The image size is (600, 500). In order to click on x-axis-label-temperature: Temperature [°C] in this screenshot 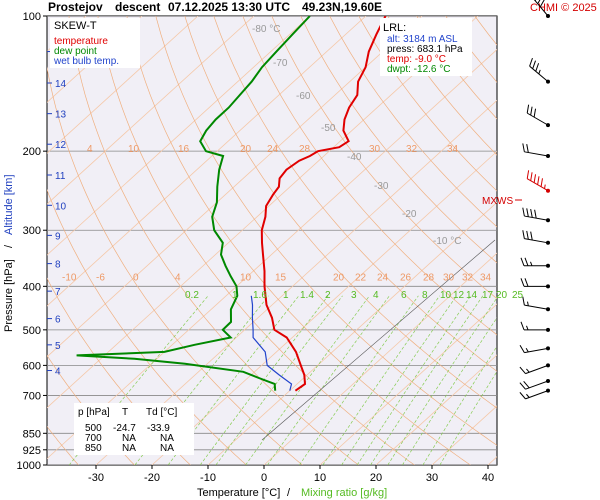, I will do `click(238, 493)`.